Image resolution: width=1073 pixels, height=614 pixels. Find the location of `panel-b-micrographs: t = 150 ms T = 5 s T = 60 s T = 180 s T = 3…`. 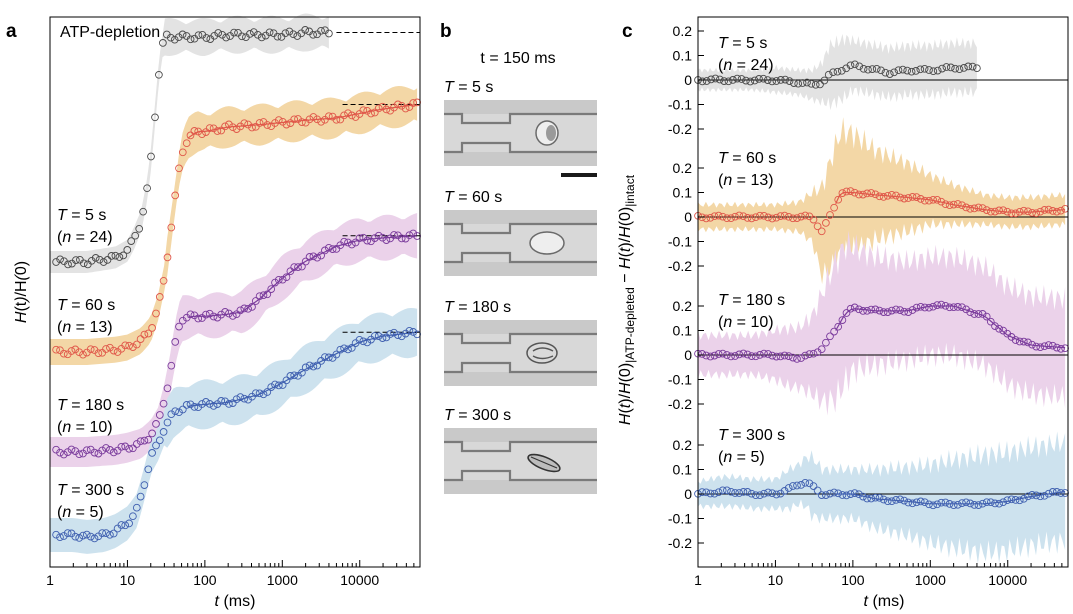

panel-b-micrographs: t = 150 ms T = 5 s T = 60 s T = 180 s T = 3… is located at coordinates (520, 272).